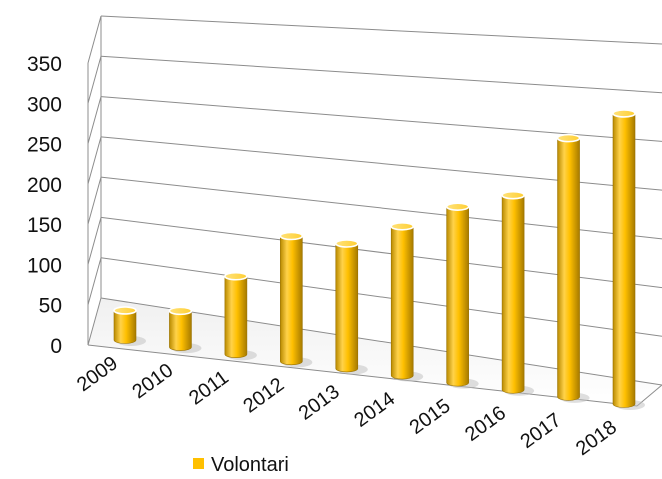 This screenshot has height=479, width=662. I want to click on x-tick-label: 2013, so click(319, 403).